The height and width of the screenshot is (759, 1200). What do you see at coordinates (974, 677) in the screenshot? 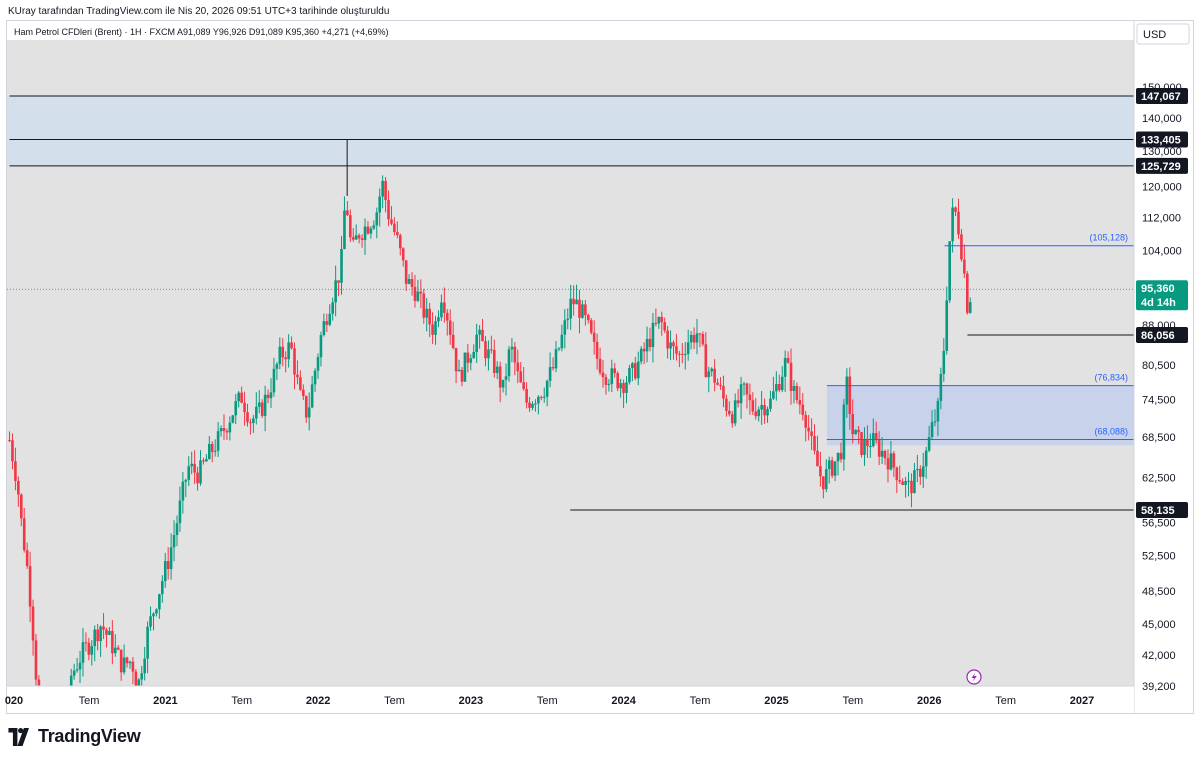
I see `flash-icon` at bounding box center [974, 677].